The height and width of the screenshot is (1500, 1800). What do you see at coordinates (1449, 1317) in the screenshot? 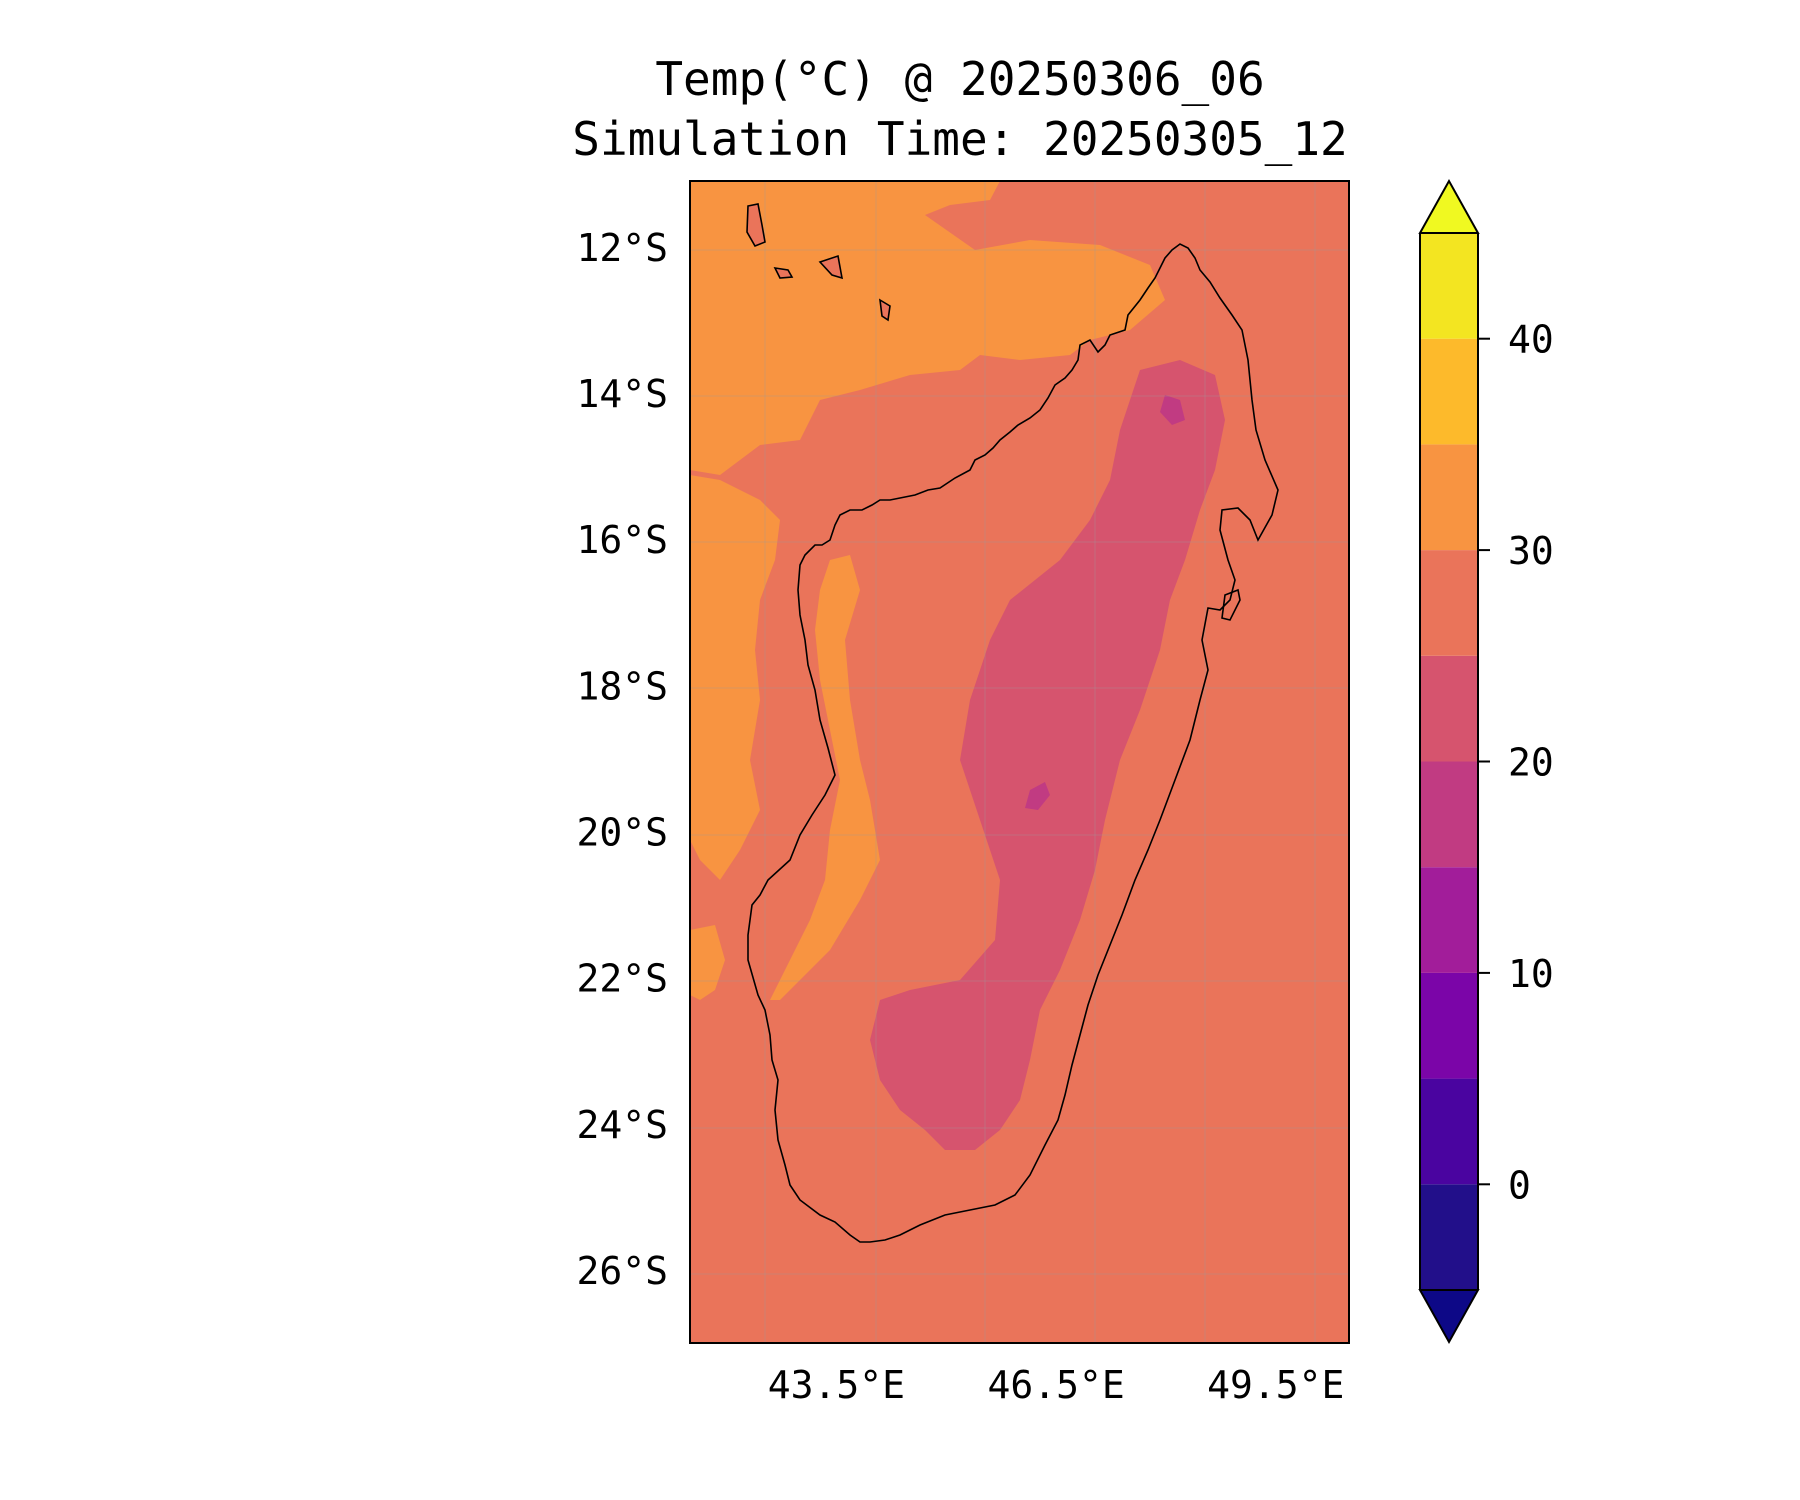
I see `colorbar-under-arrow` at bounding box center [1449, 1317].